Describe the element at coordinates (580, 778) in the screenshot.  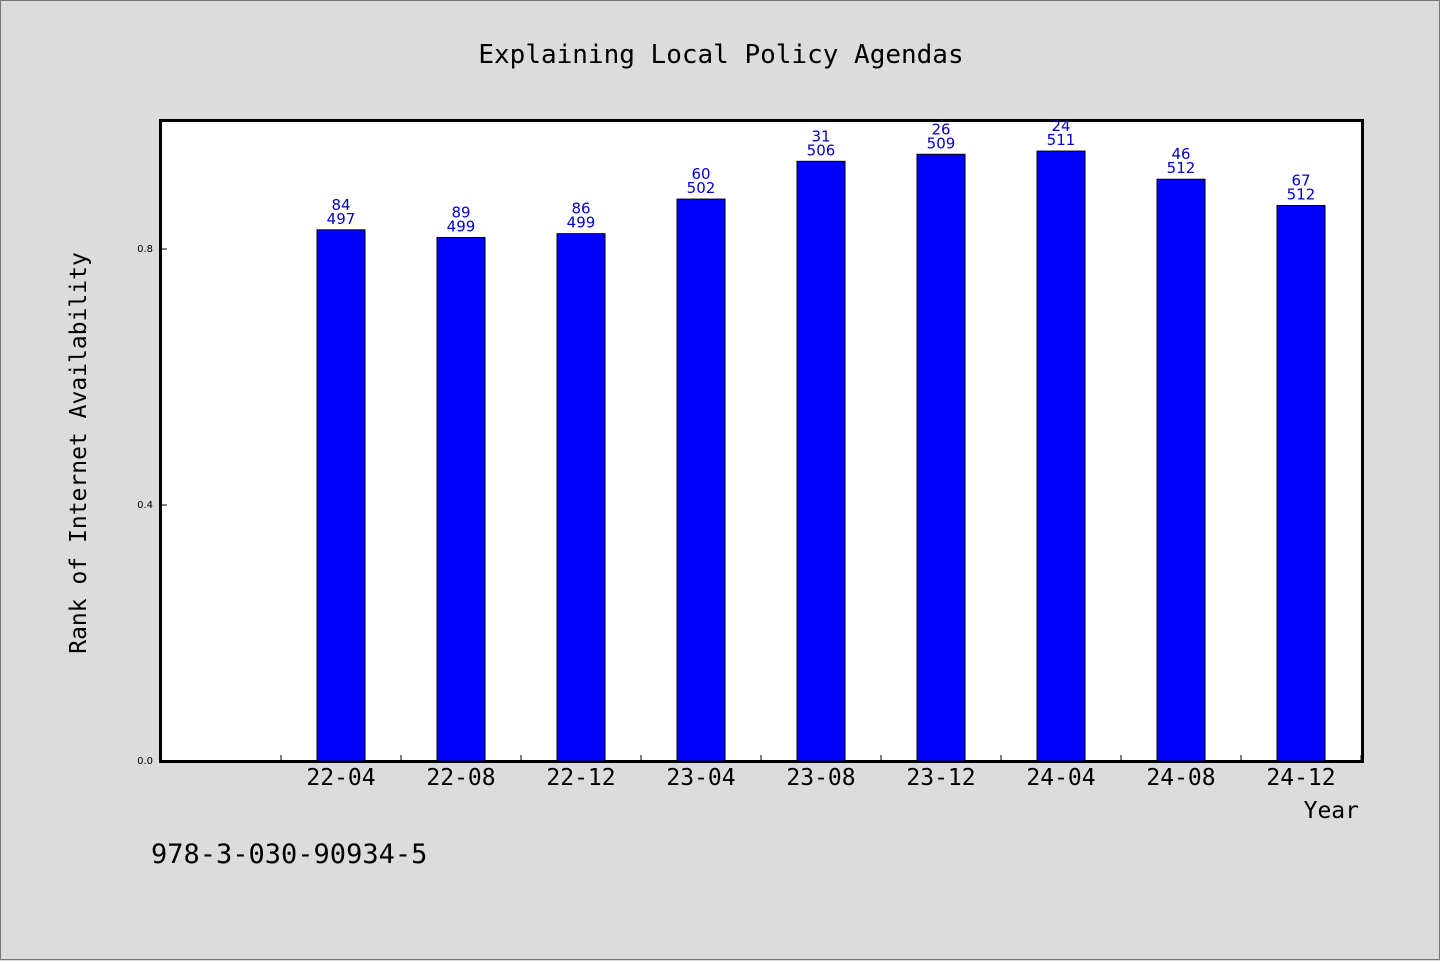
I see `x-tick-label: 22-12` at that location.